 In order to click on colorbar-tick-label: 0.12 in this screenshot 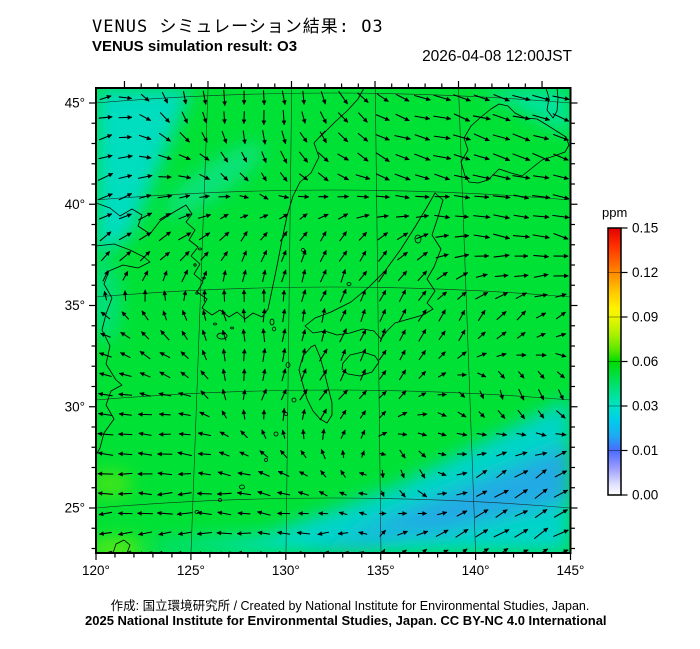, I will do `click(645, 272)`.